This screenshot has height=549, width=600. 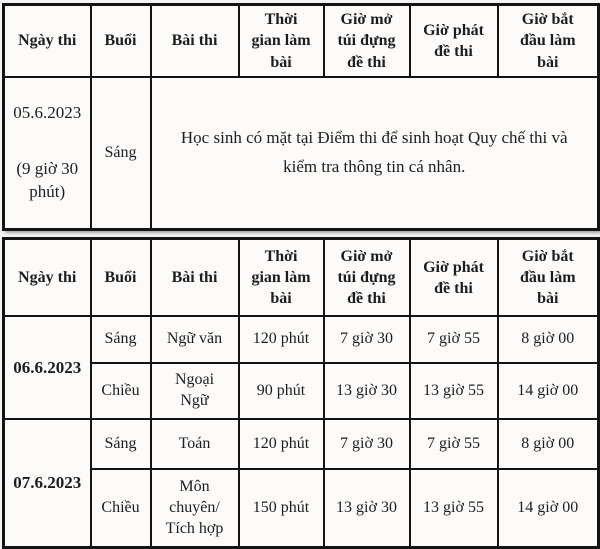 What do you see at coordinates (281, 391) in the screenshot?
I see `cell-duration-day2-afternoon: 90 phút` at bounding box center [281, 391].